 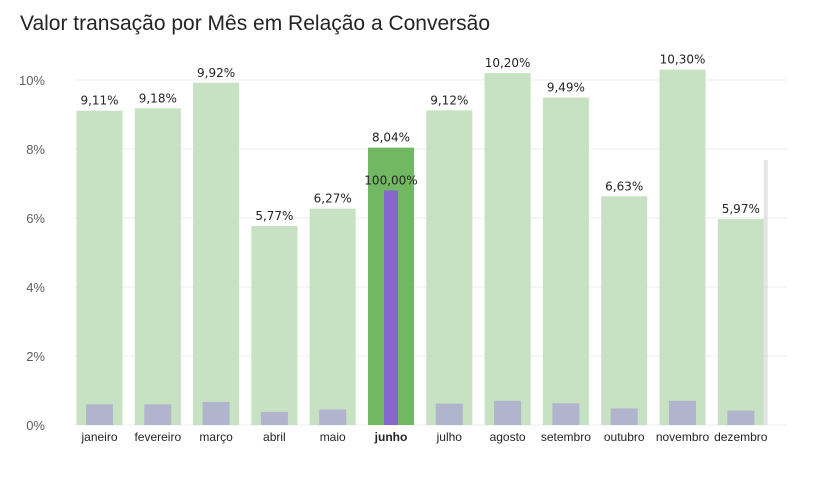 What do you see at coordinates (32, 80) in the screenshot?
I see `y-tick-label: 10%` at bounding box center [32, 80].